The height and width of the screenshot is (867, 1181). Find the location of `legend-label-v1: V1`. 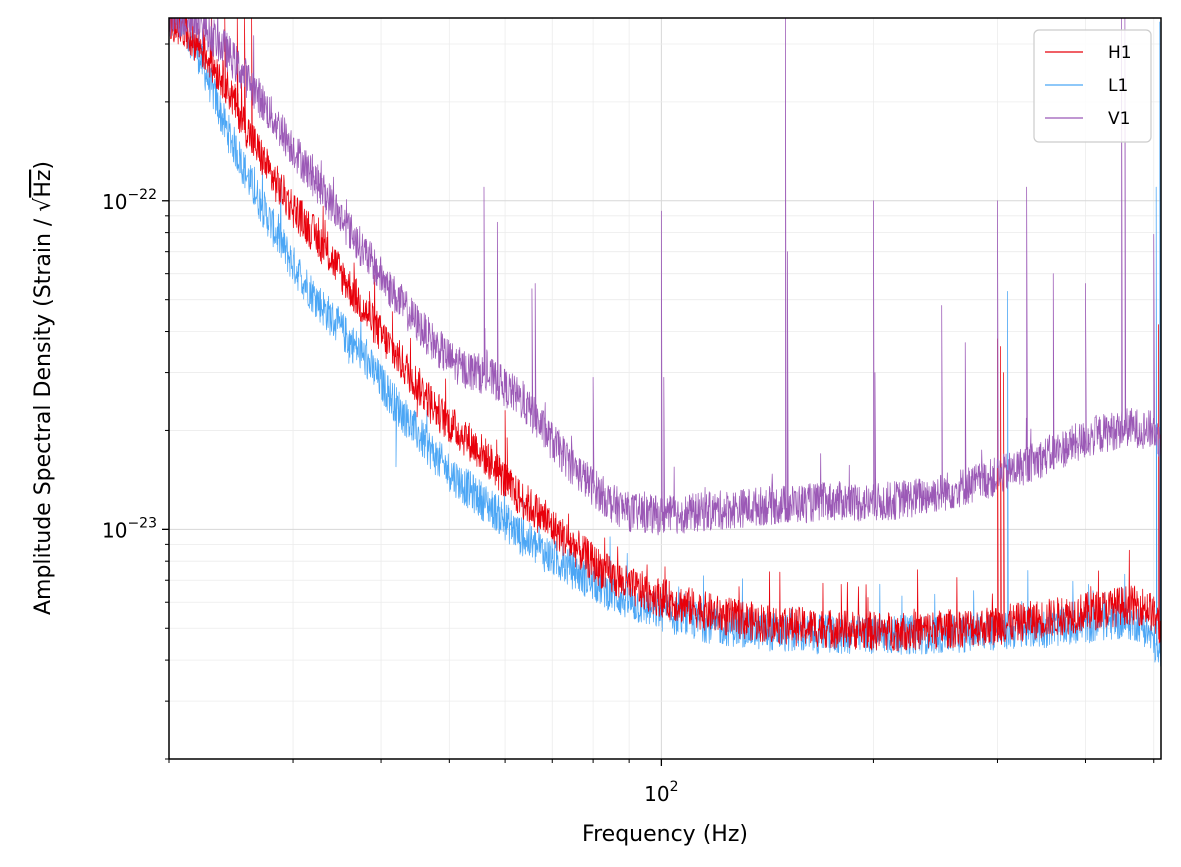

legend-label-v1: V1 is located at coordinates (1119, 119).